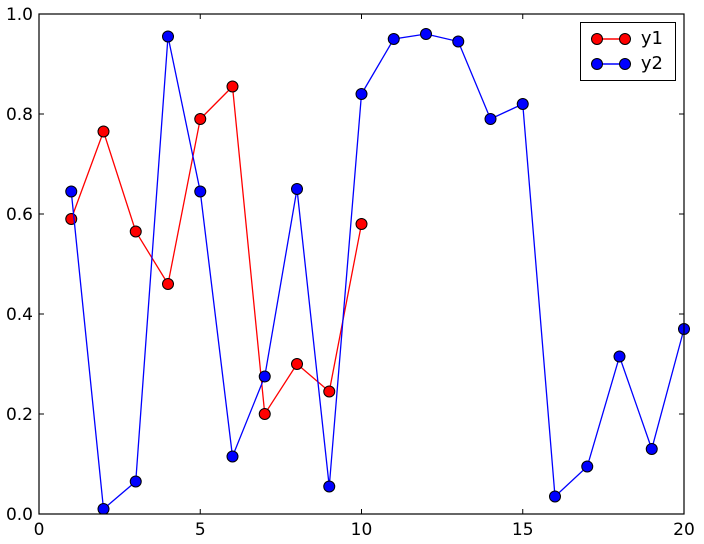  I want to click on legend-entry-y2: y2, so click(626, 64).